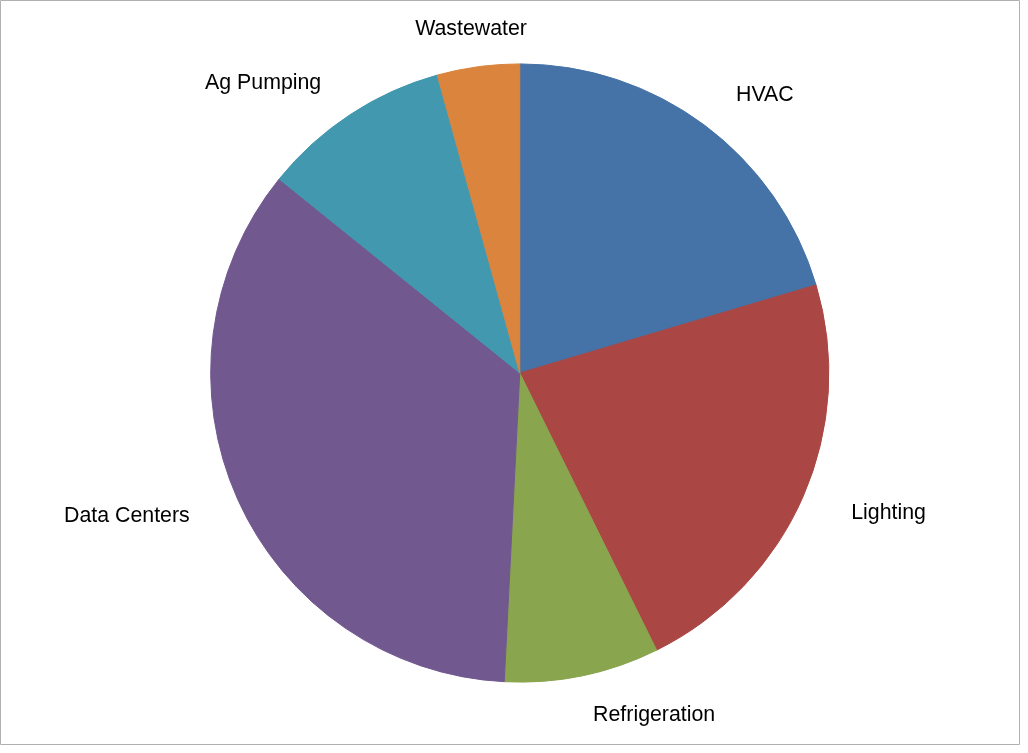 This screenshot has width=1028, height=753. What do you see at coordinates (888, 512) in the screenshot?
I see `slice-label: Lighting` at bounding box center [888, 512].